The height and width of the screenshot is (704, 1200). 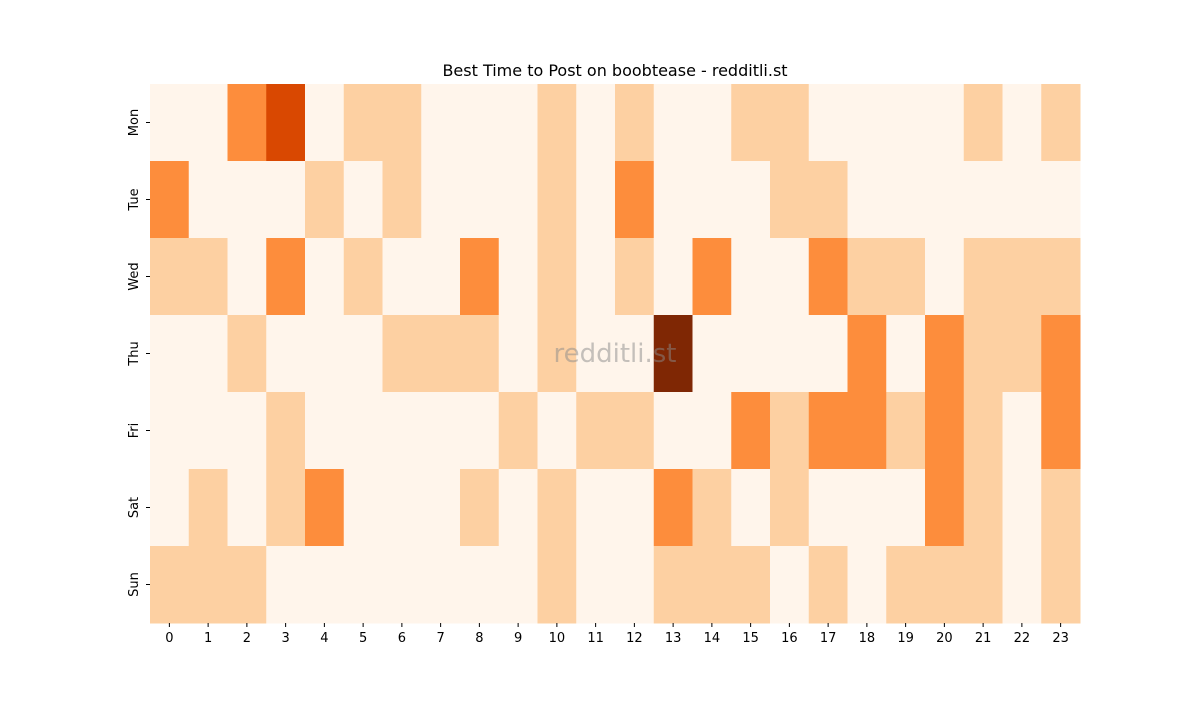 I want to click on x-tick-label: 5, so click(x=363, y=638).